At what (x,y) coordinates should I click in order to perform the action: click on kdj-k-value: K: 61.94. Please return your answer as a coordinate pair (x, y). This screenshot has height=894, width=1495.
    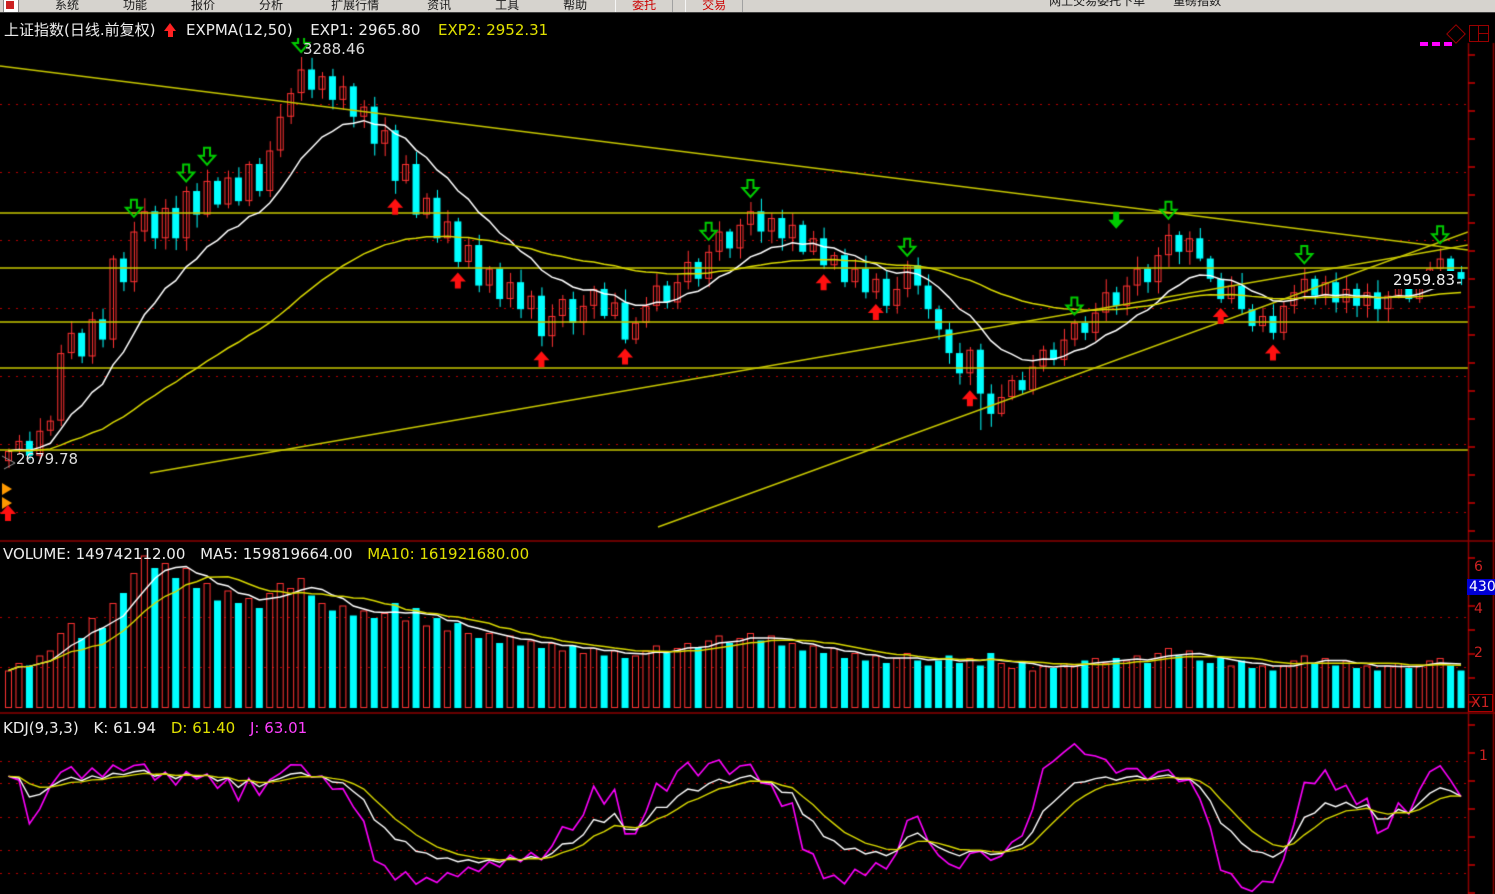
    Looking at the image, I should click on (125, 728).